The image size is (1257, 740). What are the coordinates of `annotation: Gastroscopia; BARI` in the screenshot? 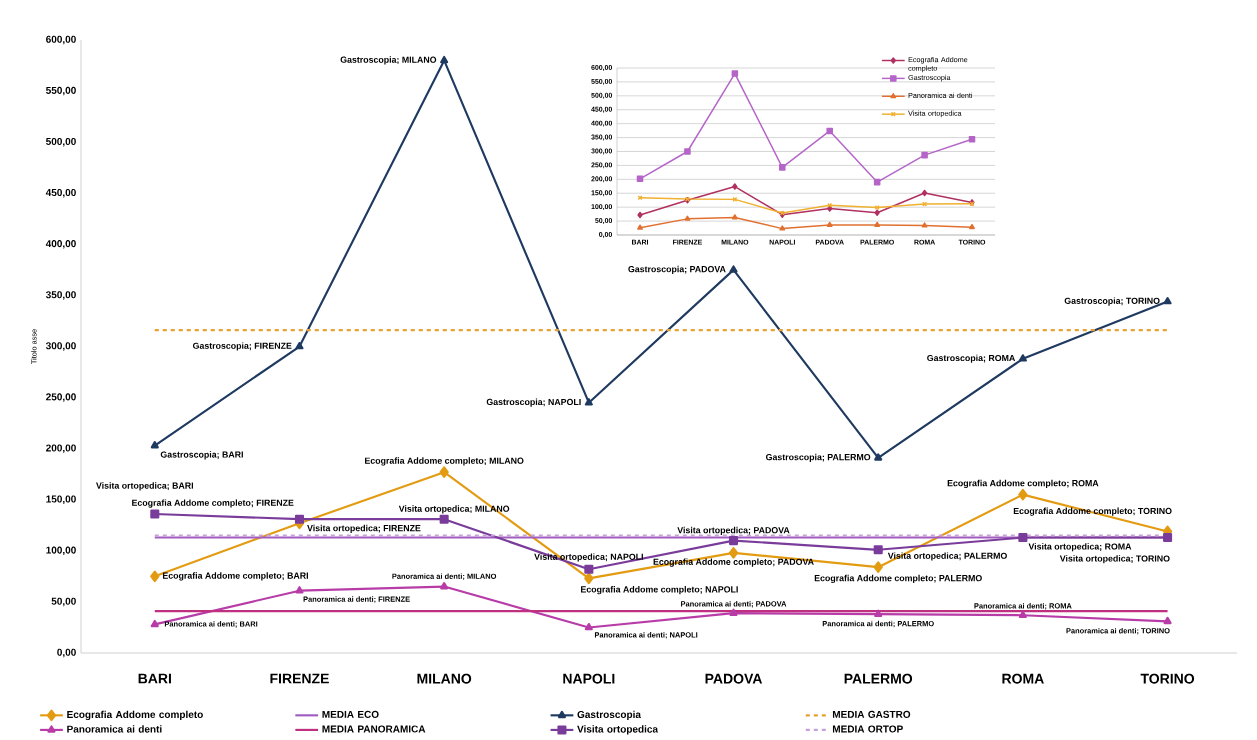 It's located at (201, 455).